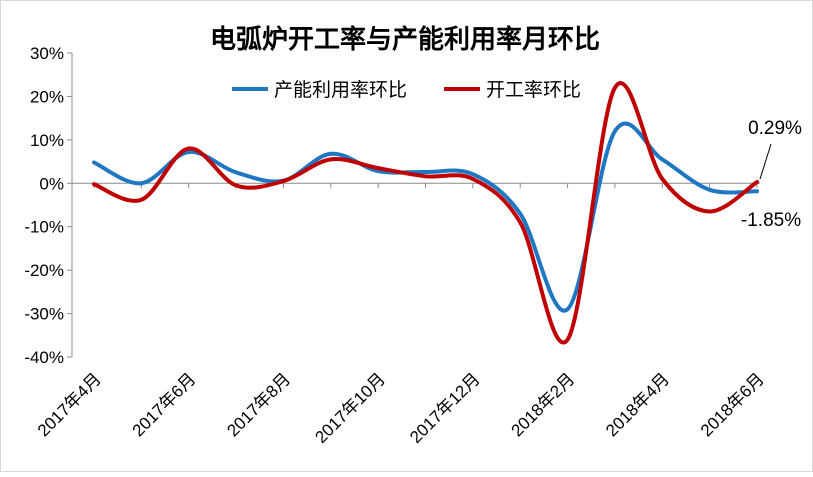 This screenshot has height=477, width=813. I want to click on legend-label-utilization: 产能利用率环比, so click(340, 90).